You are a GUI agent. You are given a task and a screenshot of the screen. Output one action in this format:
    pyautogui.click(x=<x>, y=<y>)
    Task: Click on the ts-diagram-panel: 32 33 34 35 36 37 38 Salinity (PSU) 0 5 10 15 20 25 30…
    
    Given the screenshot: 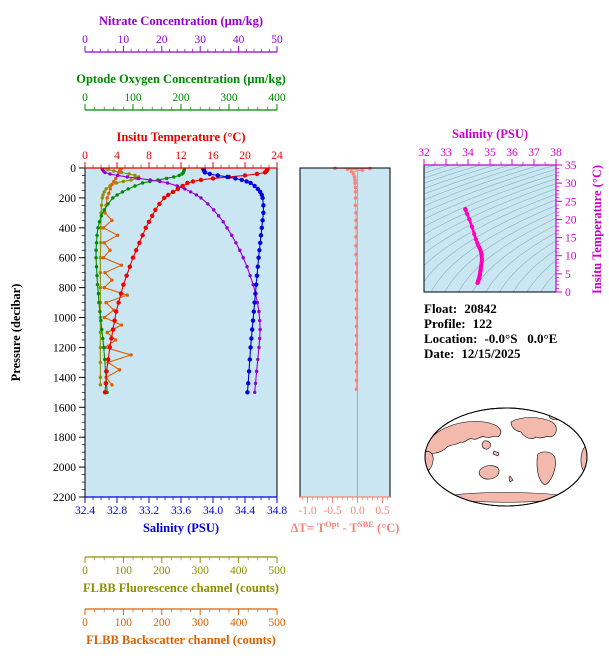 What is the action you would take?
    pyautogui.click(x=511, y=213)
    